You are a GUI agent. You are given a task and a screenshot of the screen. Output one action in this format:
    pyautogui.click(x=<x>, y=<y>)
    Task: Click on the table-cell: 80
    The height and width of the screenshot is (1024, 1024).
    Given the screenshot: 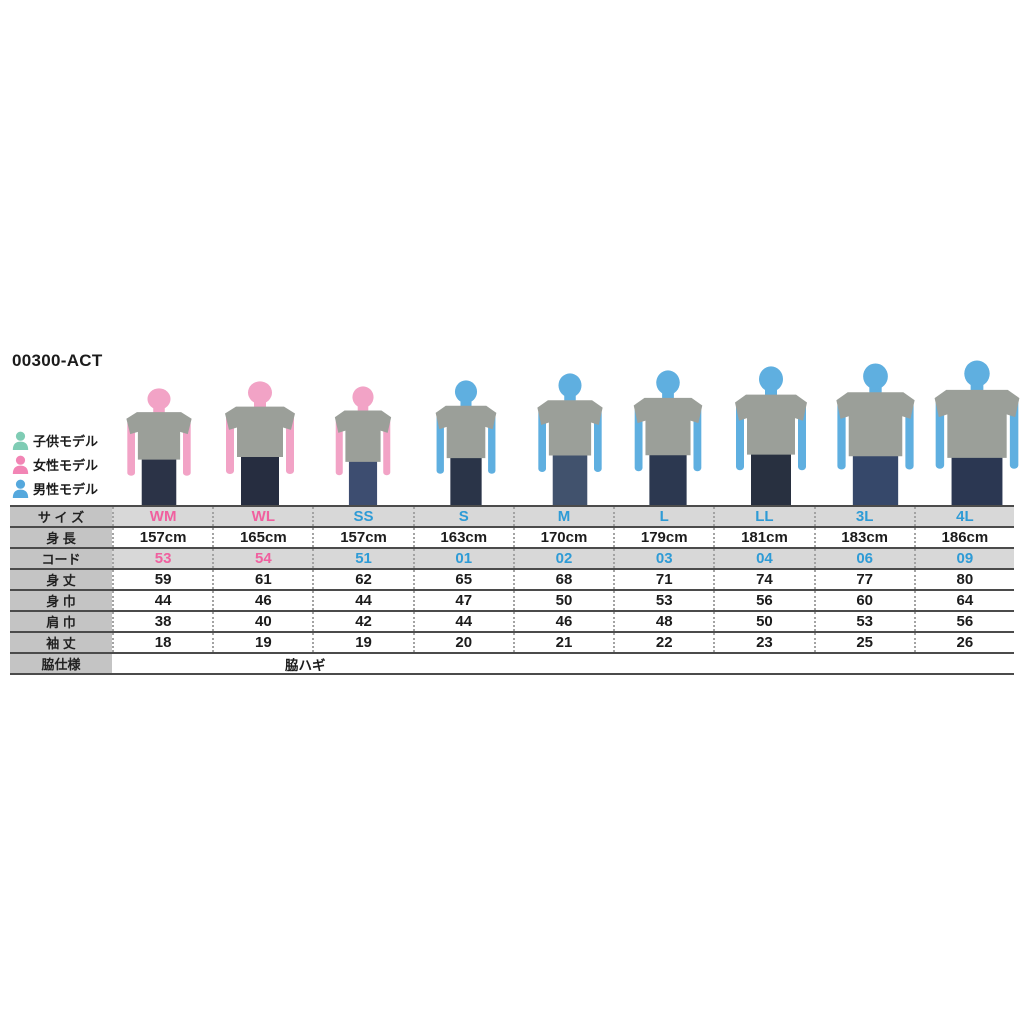 What is the action you would take?
    pyautogui.click(x=963, y=579)
    